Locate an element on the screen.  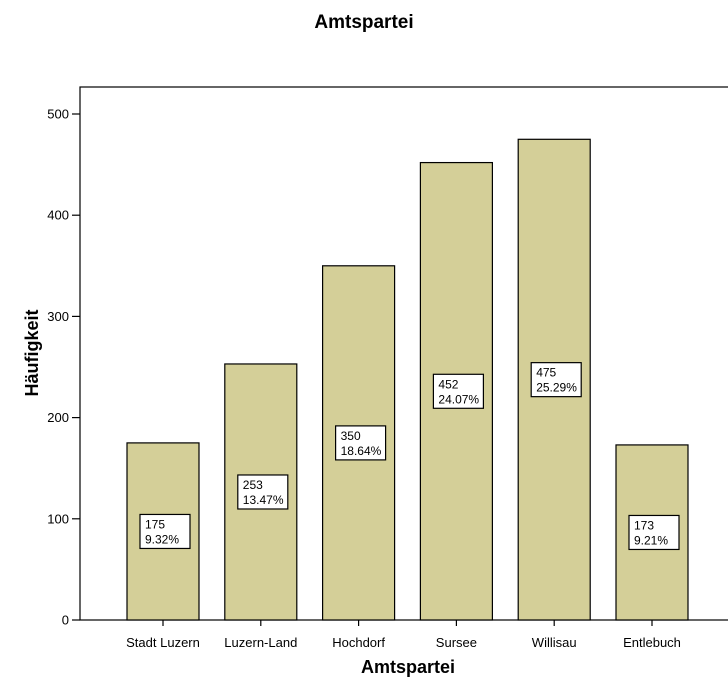
data-label-count: 173 is located at coordinates (644, 525).